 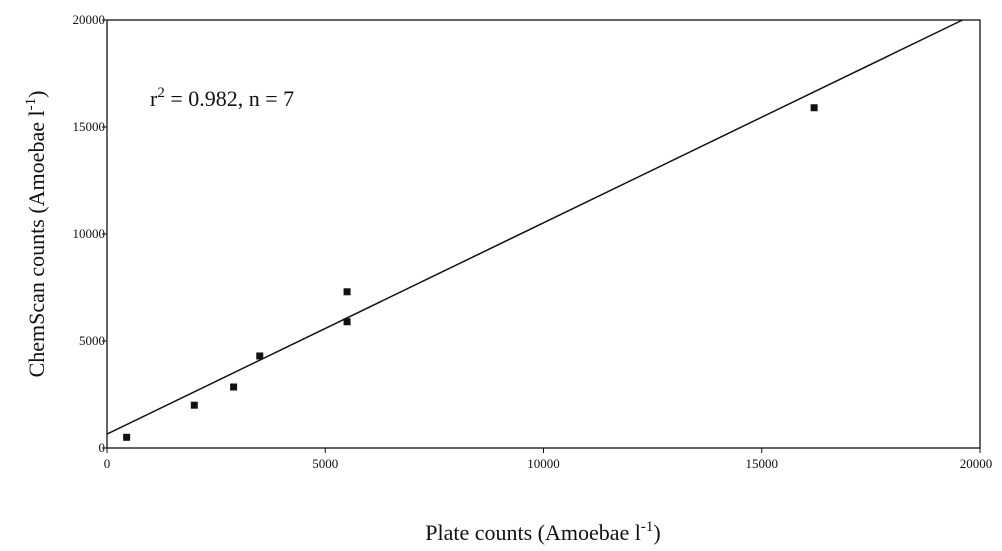 What do you see at coordinates (222, 98) in the screenshot?
I see `r-squared-annotation: r2 = 0.982, n = 7` at bounding box center [222, 98].